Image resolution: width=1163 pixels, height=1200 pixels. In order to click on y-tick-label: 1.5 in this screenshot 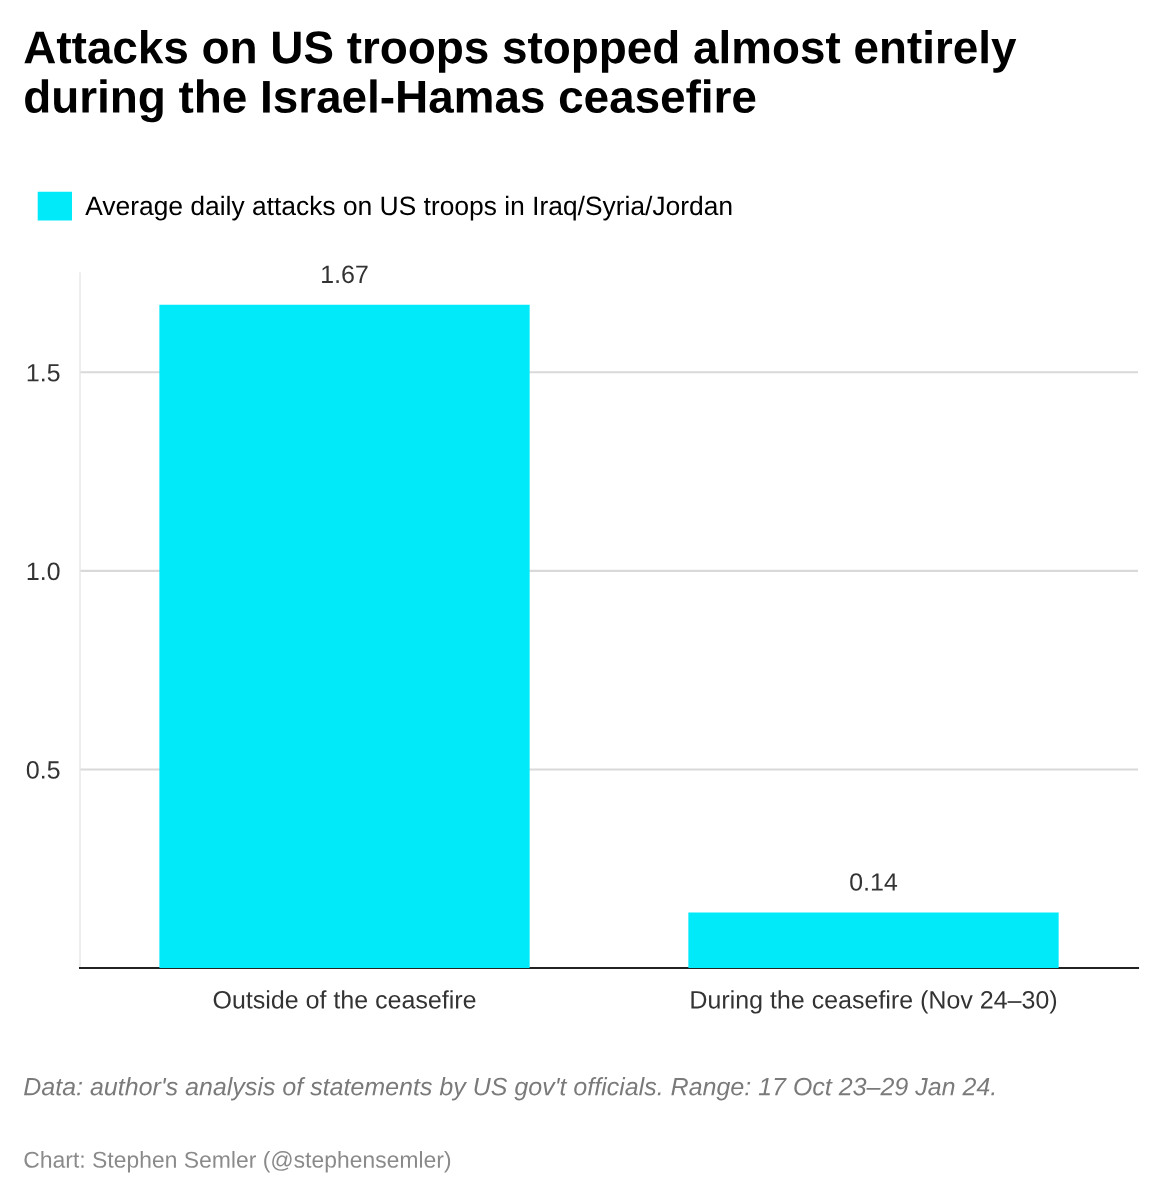, I will do `click(43, 373)`.